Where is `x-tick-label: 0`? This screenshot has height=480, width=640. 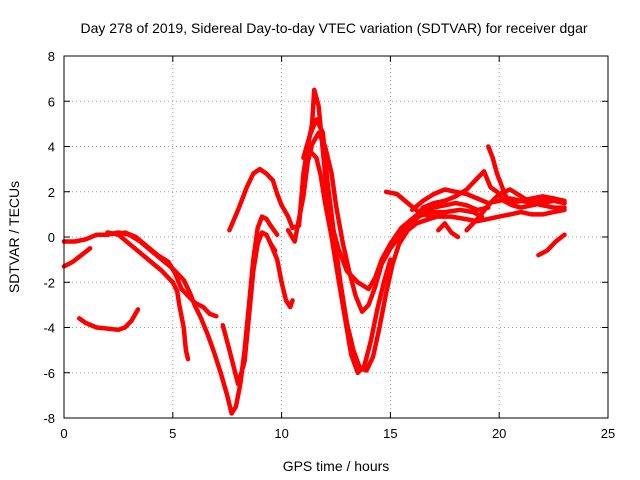 x-tick-label: 0 is located at coordinates (63, 433).